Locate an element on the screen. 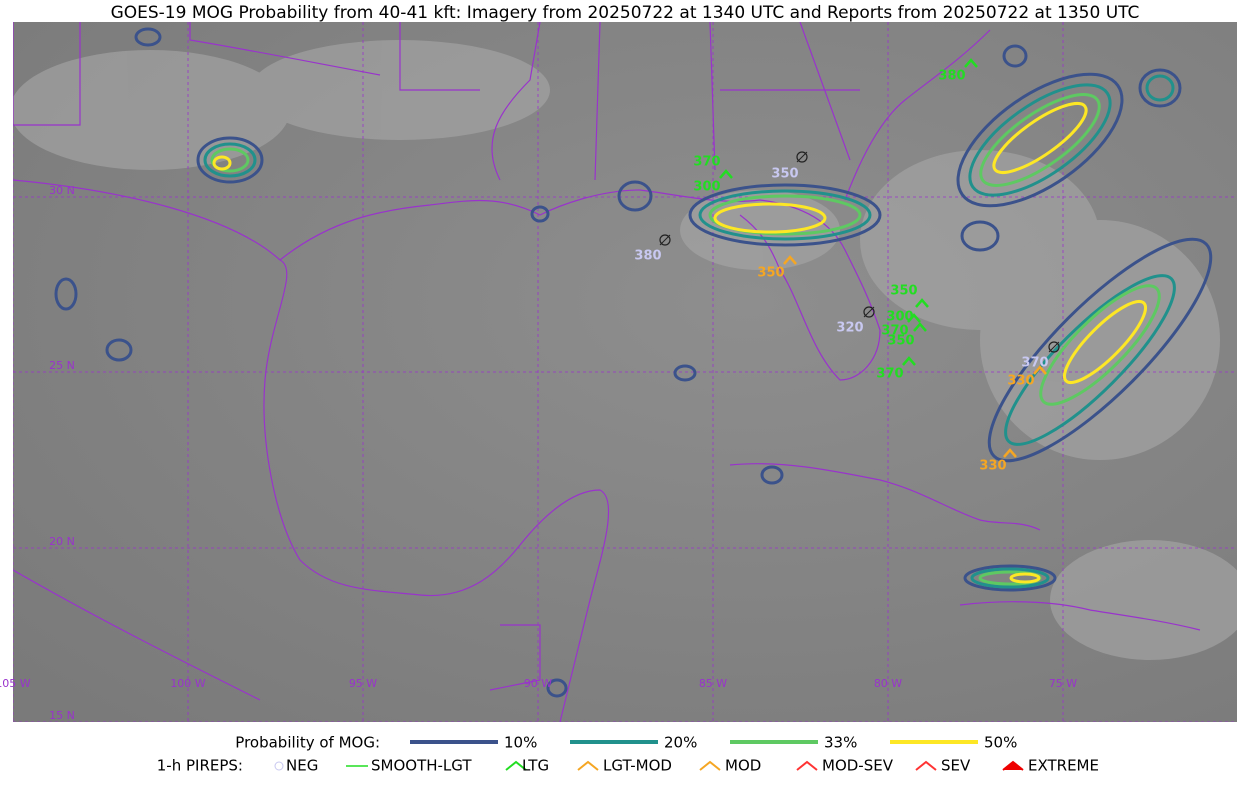  legend-label: LGT-MOD is located at coordinates (637, 766).